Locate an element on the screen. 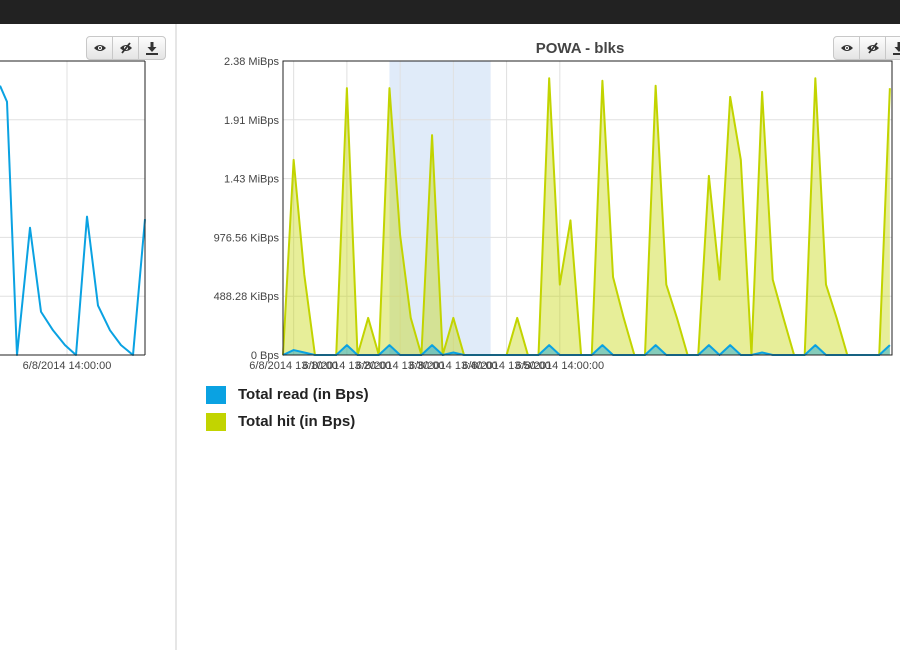 The height and width of the screenshot is (650, 900). left-x-tick-label: 6/8/2014 14:00:00 is located at coordinates (67, 366).